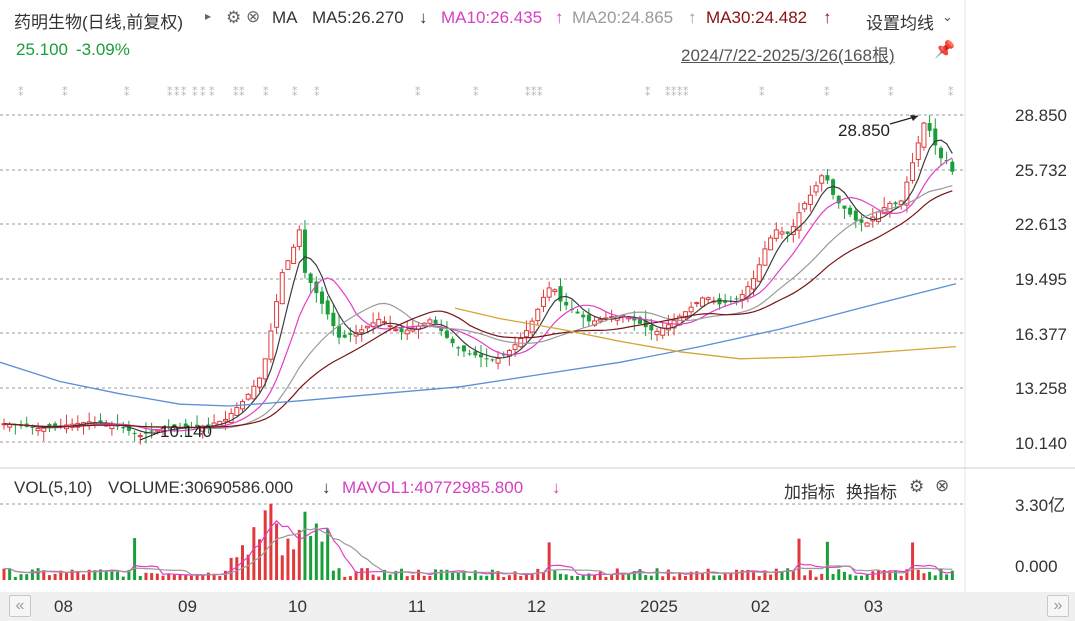  Describe the element at coordinates (757, 17) in the screenshot. I see `ma30-value: MA30:24.482` at that location.